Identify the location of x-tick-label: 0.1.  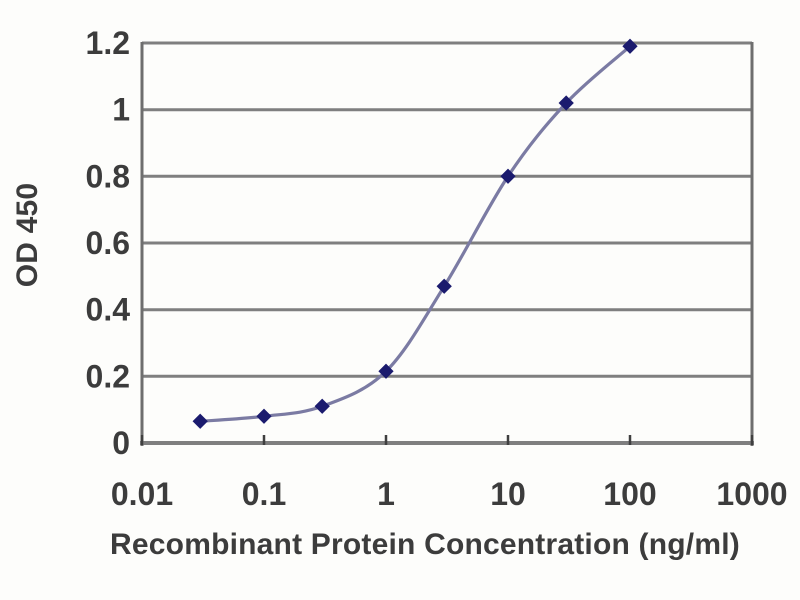
(264, 494).